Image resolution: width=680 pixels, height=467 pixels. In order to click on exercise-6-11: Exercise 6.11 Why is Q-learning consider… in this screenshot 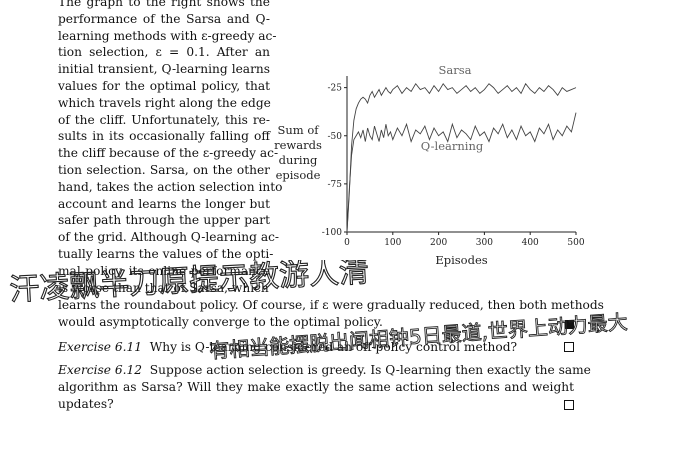, I will do `click(316, 347)`.